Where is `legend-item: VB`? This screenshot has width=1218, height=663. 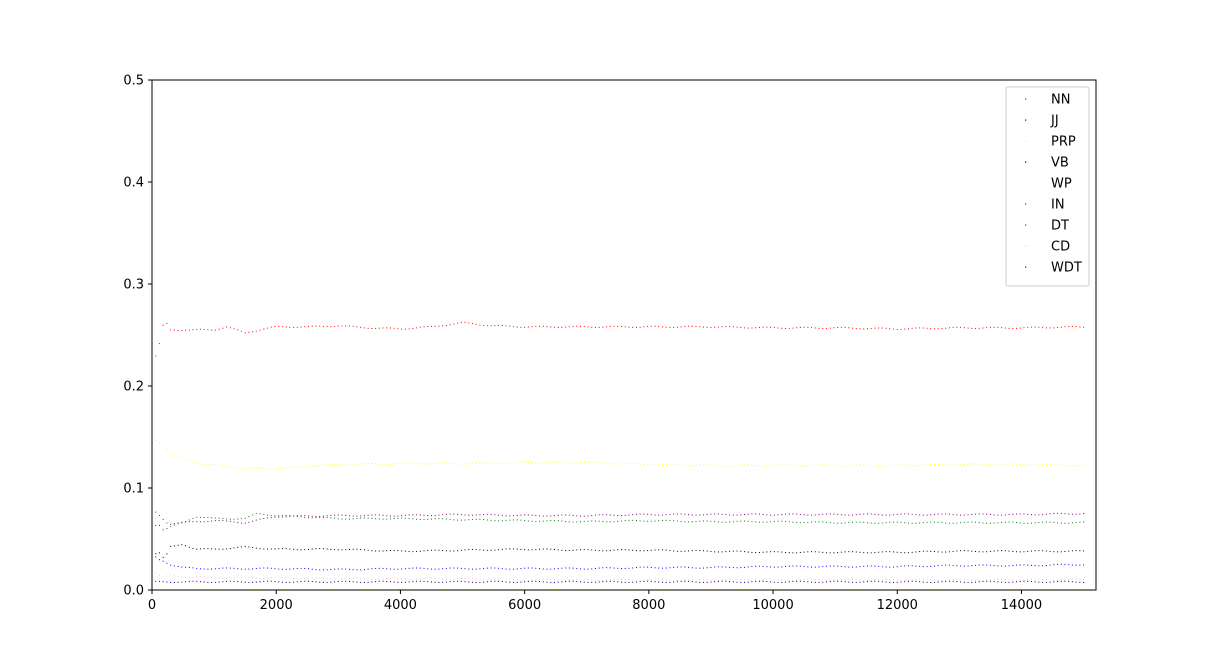 legend-item: VB is located at coordinates (1047, 163).